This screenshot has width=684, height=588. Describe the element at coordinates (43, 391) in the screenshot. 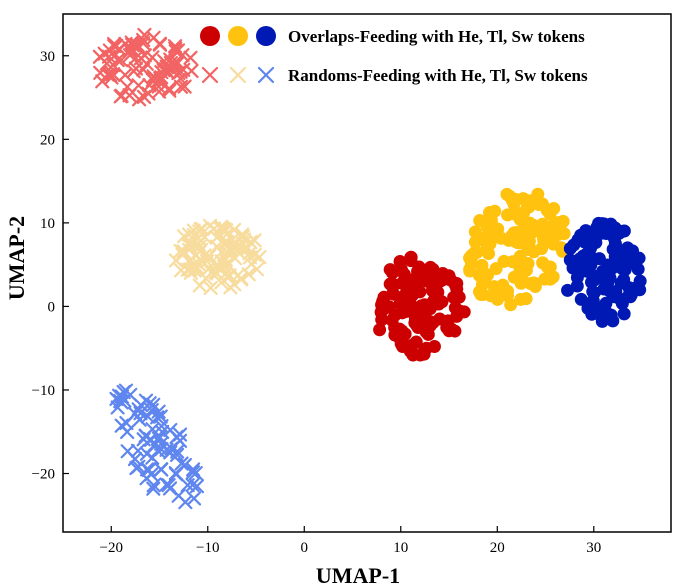

I see `y-tick-label: −10` at that location.